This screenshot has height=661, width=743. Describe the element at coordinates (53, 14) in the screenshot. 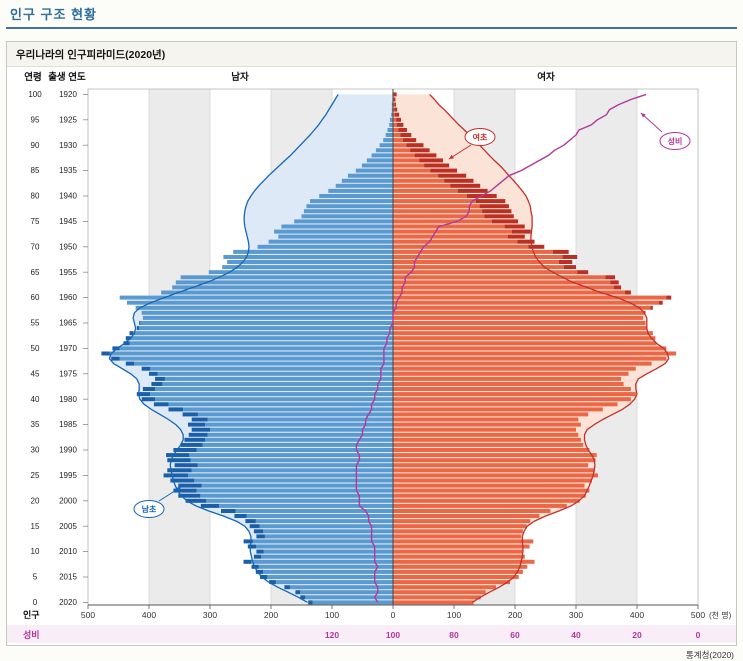

I see `page-title: 인구 구조 현황` at that location.